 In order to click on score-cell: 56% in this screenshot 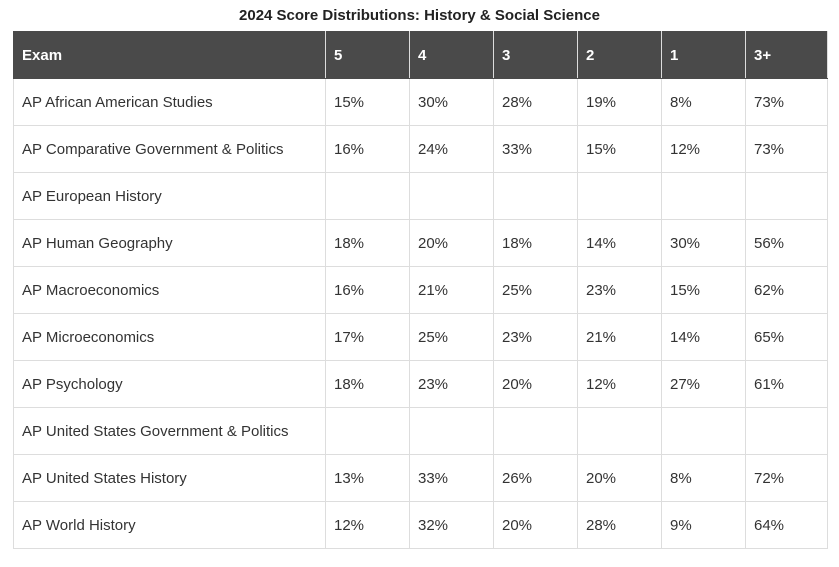, I will do `click(786, 243)`.